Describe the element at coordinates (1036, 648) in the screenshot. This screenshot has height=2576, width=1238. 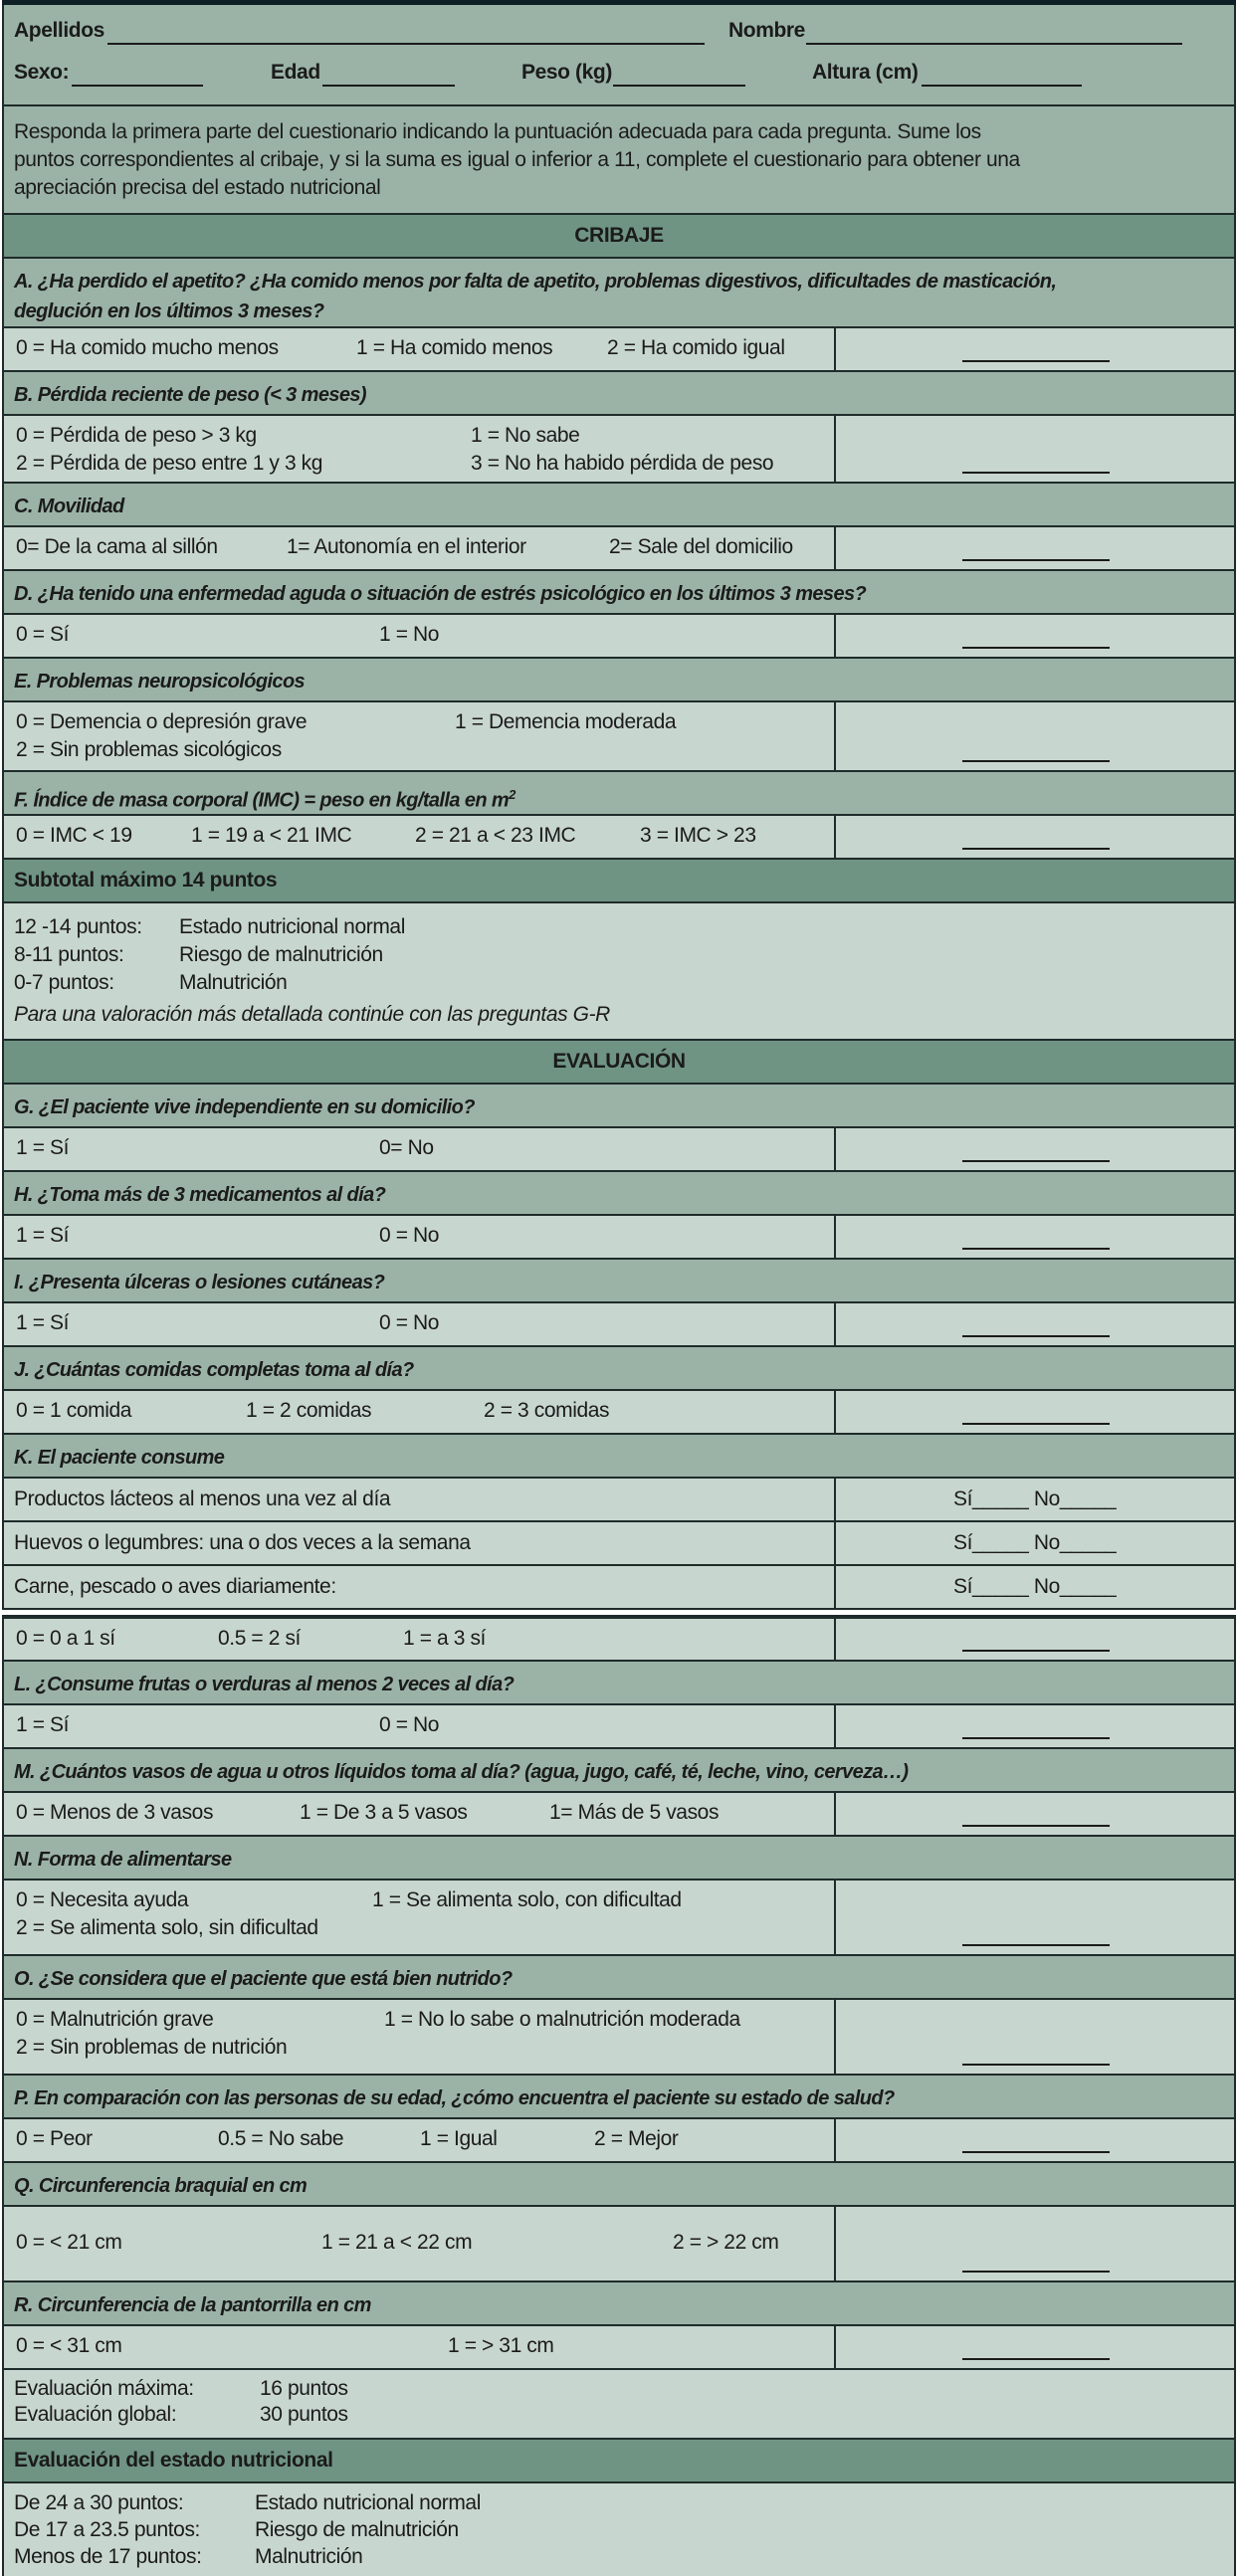
I see `score-input-D` at that location.